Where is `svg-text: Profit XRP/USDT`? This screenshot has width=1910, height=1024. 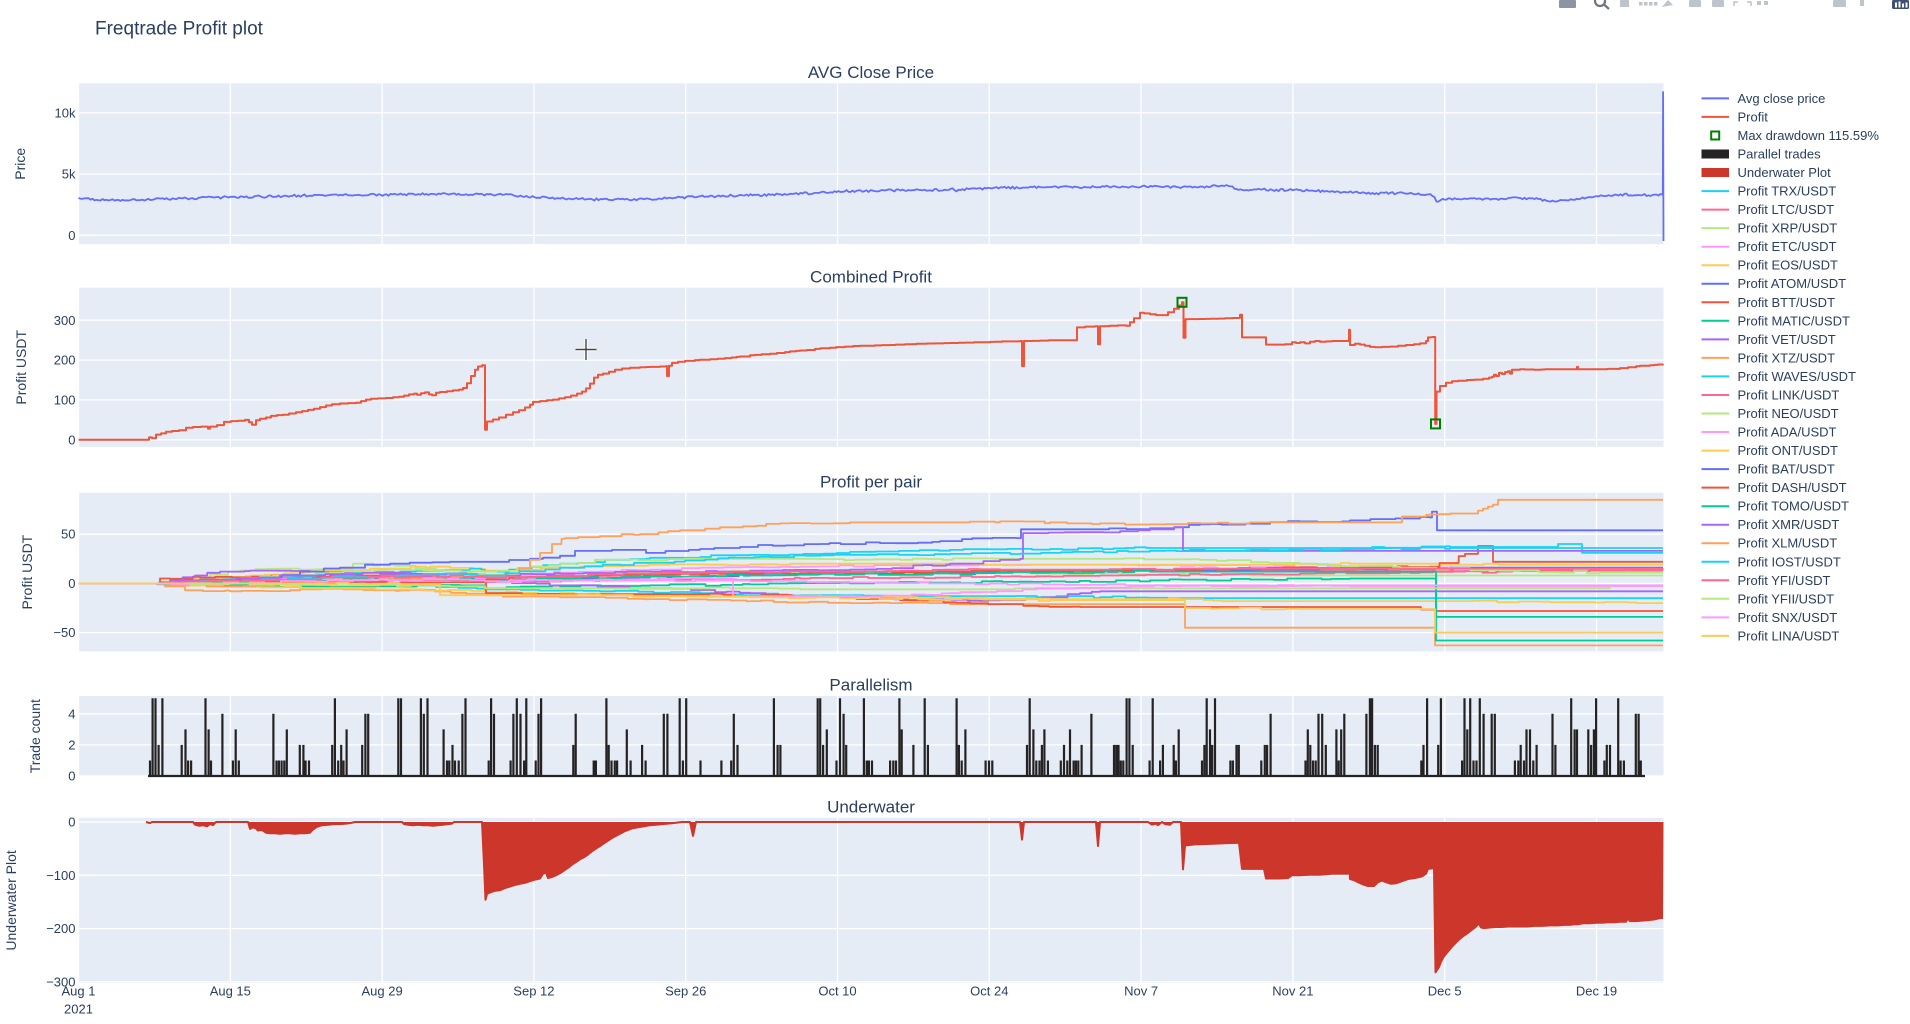 svg-text: Profit XRP/USDT is located at coordinates (1788, 228).